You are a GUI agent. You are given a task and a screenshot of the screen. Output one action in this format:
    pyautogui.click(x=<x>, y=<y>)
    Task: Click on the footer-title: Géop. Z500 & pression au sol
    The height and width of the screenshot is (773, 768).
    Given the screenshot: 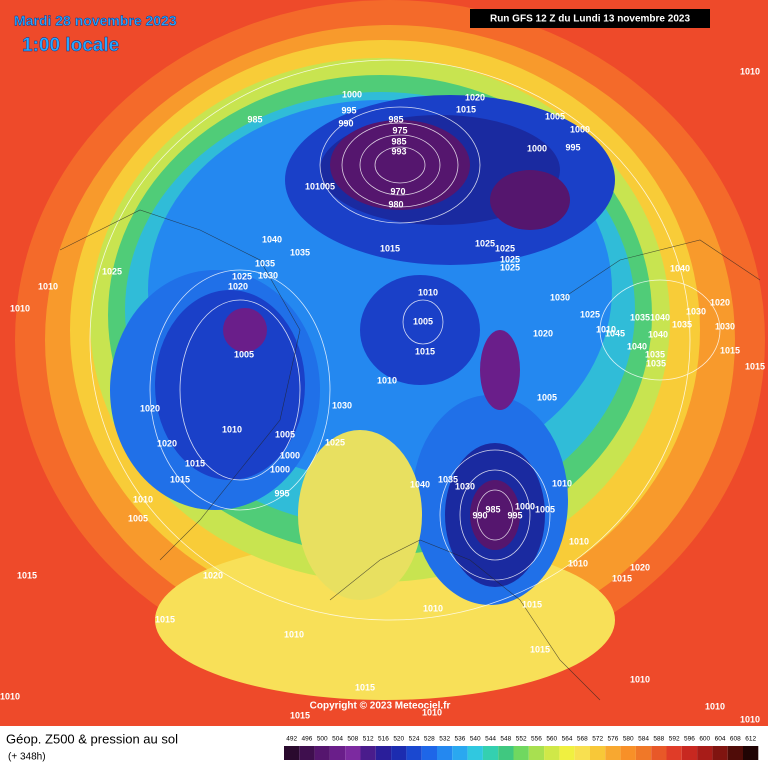 What is the action you would take?
    pyautogui.click(x=92, y=738)
    